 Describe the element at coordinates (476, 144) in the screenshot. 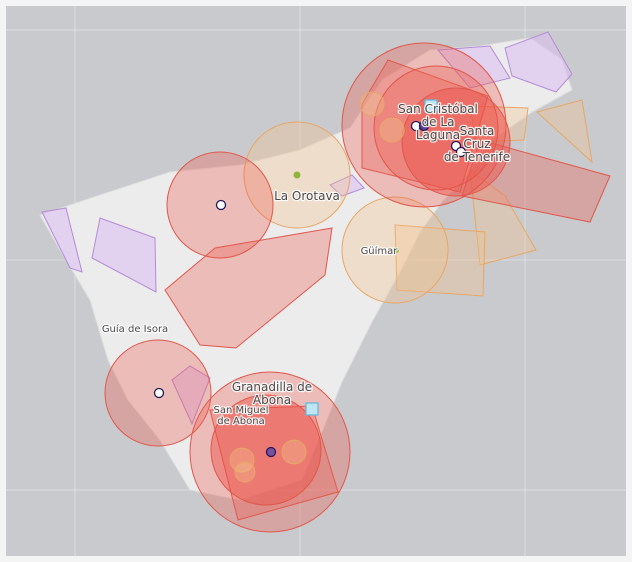

I see `place-label: Cruz` at that location.